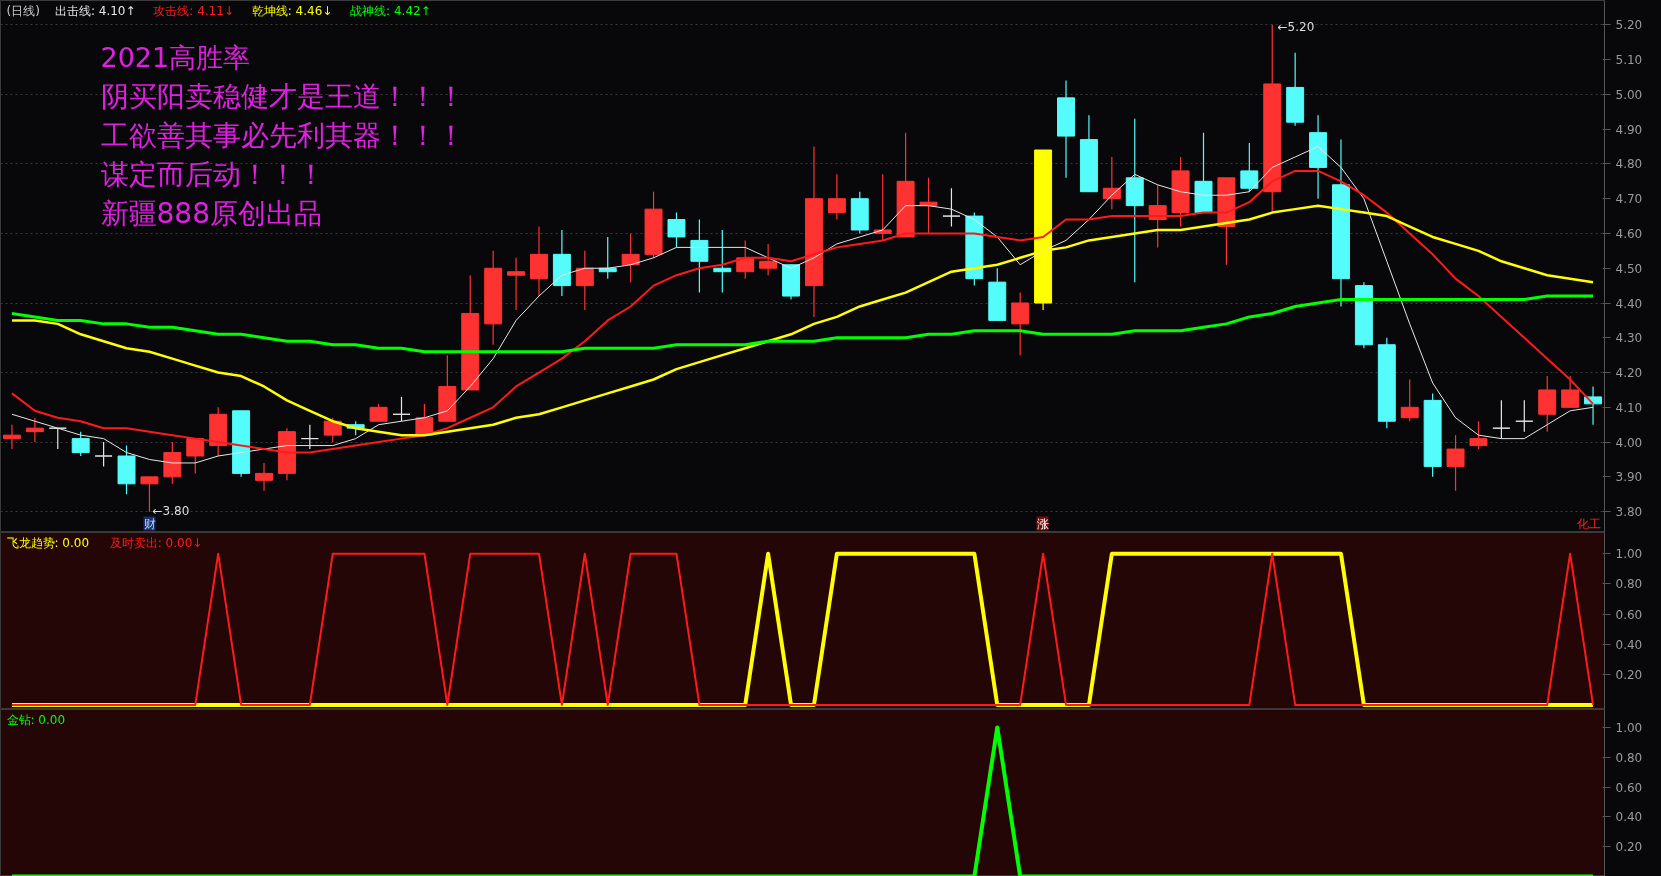  I want to click on annotation: 阴买阳卖稳健才是王道！！！, so click(282, 96).